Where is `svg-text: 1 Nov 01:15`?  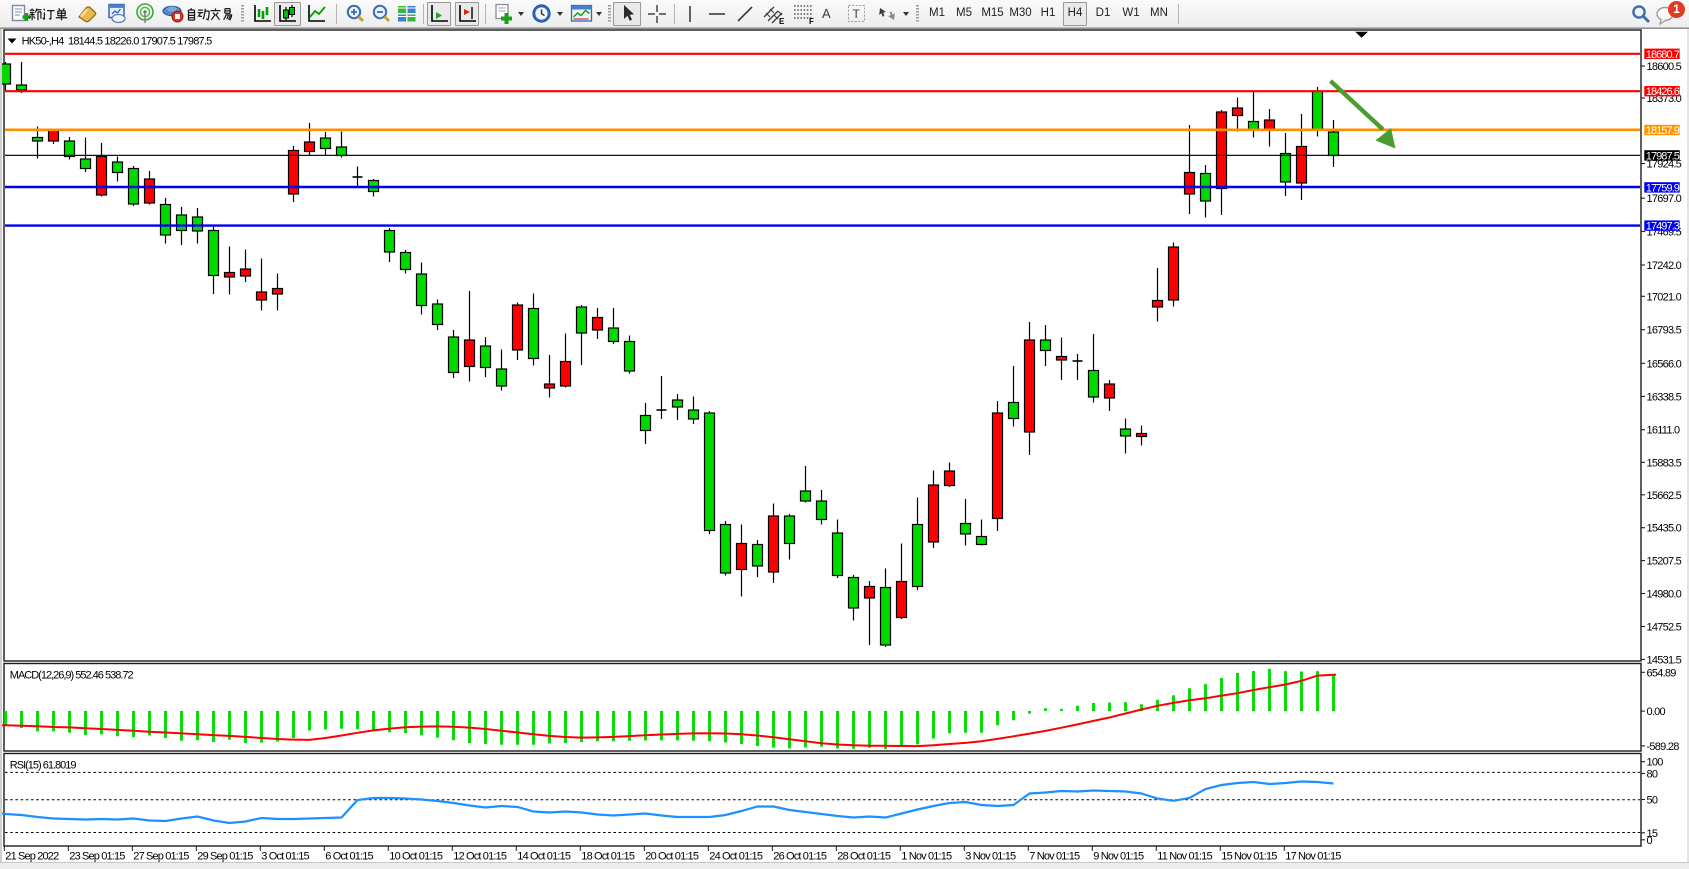 svg-text: 1 Nov 01:15 is located at coordinates (926, 856).